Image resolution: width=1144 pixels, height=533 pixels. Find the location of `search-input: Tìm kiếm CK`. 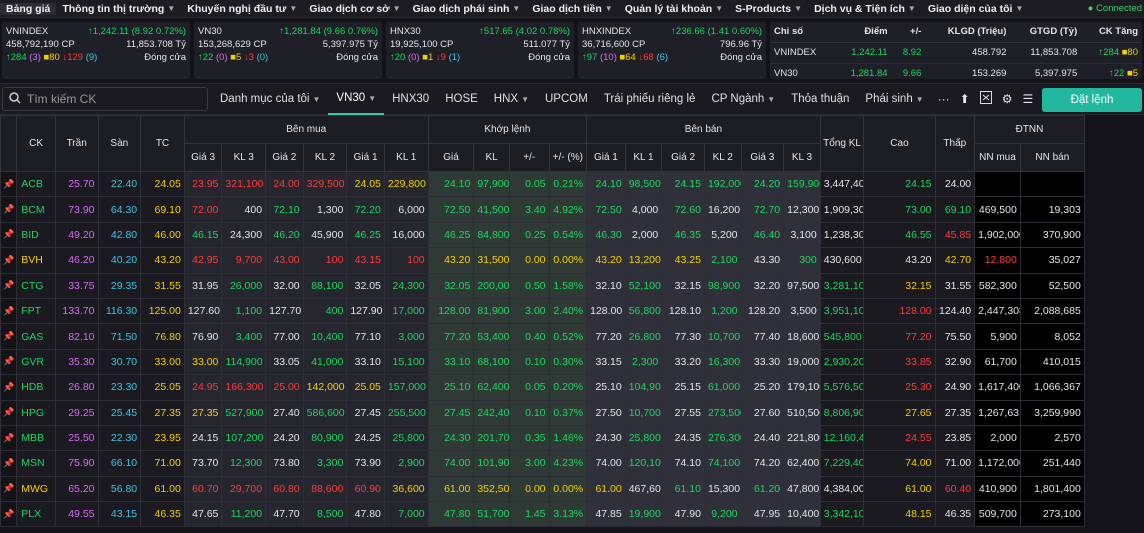

search-input: Tìm kiếm CK is located at coordinates (105, 99).